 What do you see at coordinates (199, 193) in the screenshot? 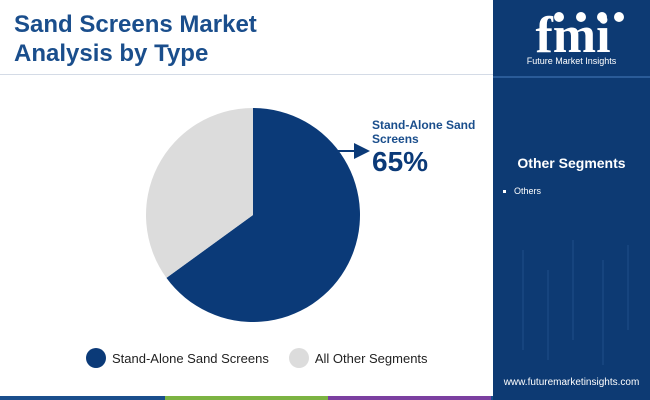
I see `pie-slice-all-other-segments` at bounding box center [199, 193].